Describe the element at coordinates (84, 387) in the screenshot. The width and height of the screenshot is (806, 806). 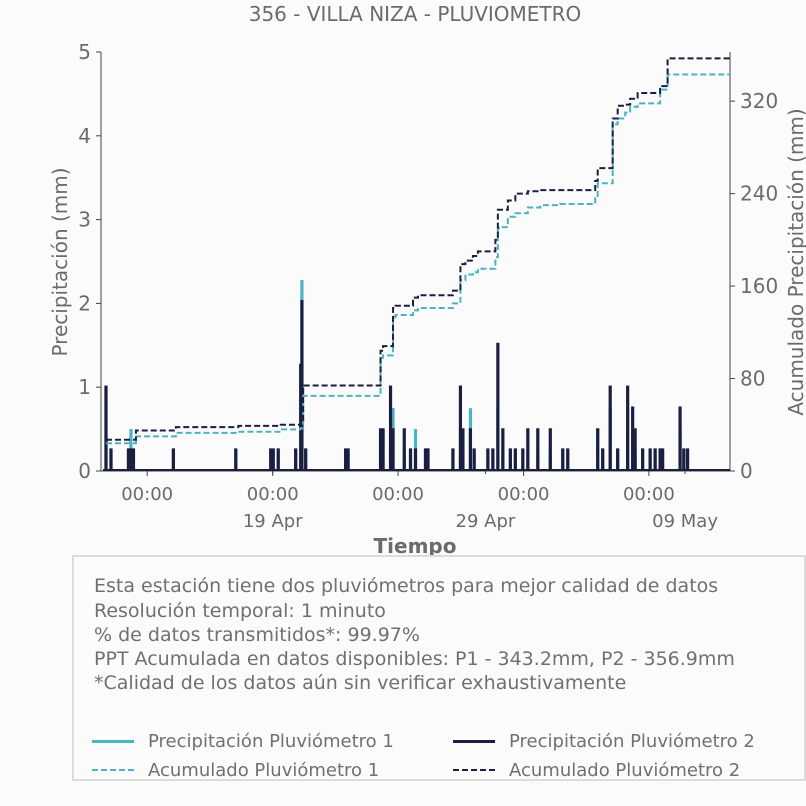
I see `y-tick-label: 1` at that location.